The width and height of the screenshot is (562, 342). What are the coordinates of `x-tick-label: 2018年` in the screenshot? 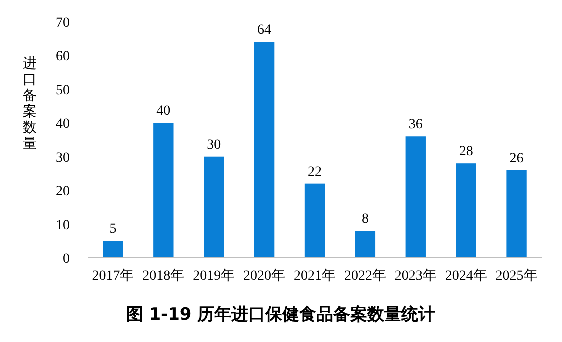 It's located at (163, 276).